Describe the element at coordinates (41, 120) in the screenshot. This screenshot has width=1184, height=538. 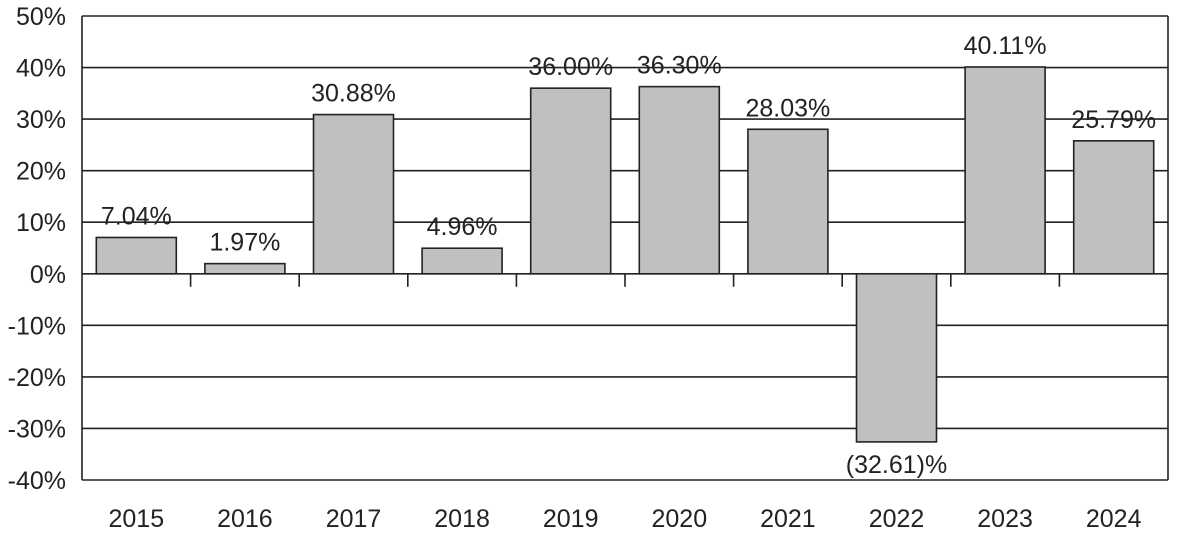
I see `y-tick-label: 30%` at that location.